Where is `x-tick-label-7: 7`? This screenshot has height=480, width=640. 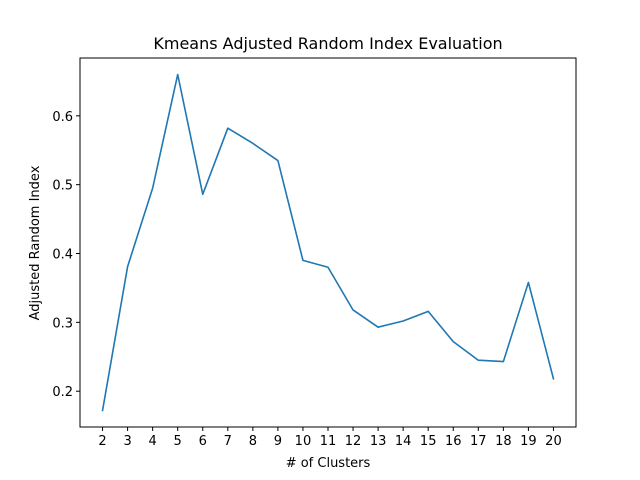
x-tick-label-7: 7 is located at coordinates (228, 441).